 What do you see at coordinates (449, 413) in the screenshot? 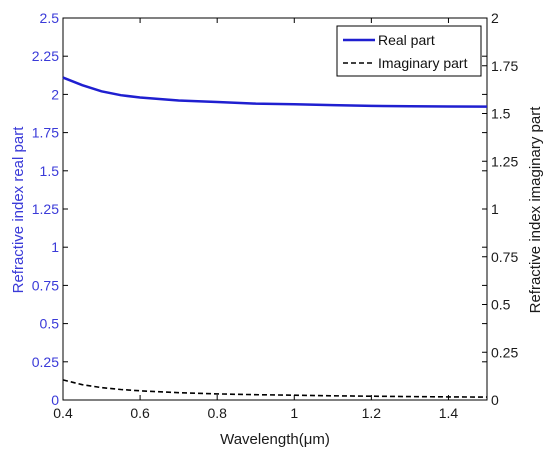
I see `x-tick-label: 1.4` at bounding box center [449, 413].